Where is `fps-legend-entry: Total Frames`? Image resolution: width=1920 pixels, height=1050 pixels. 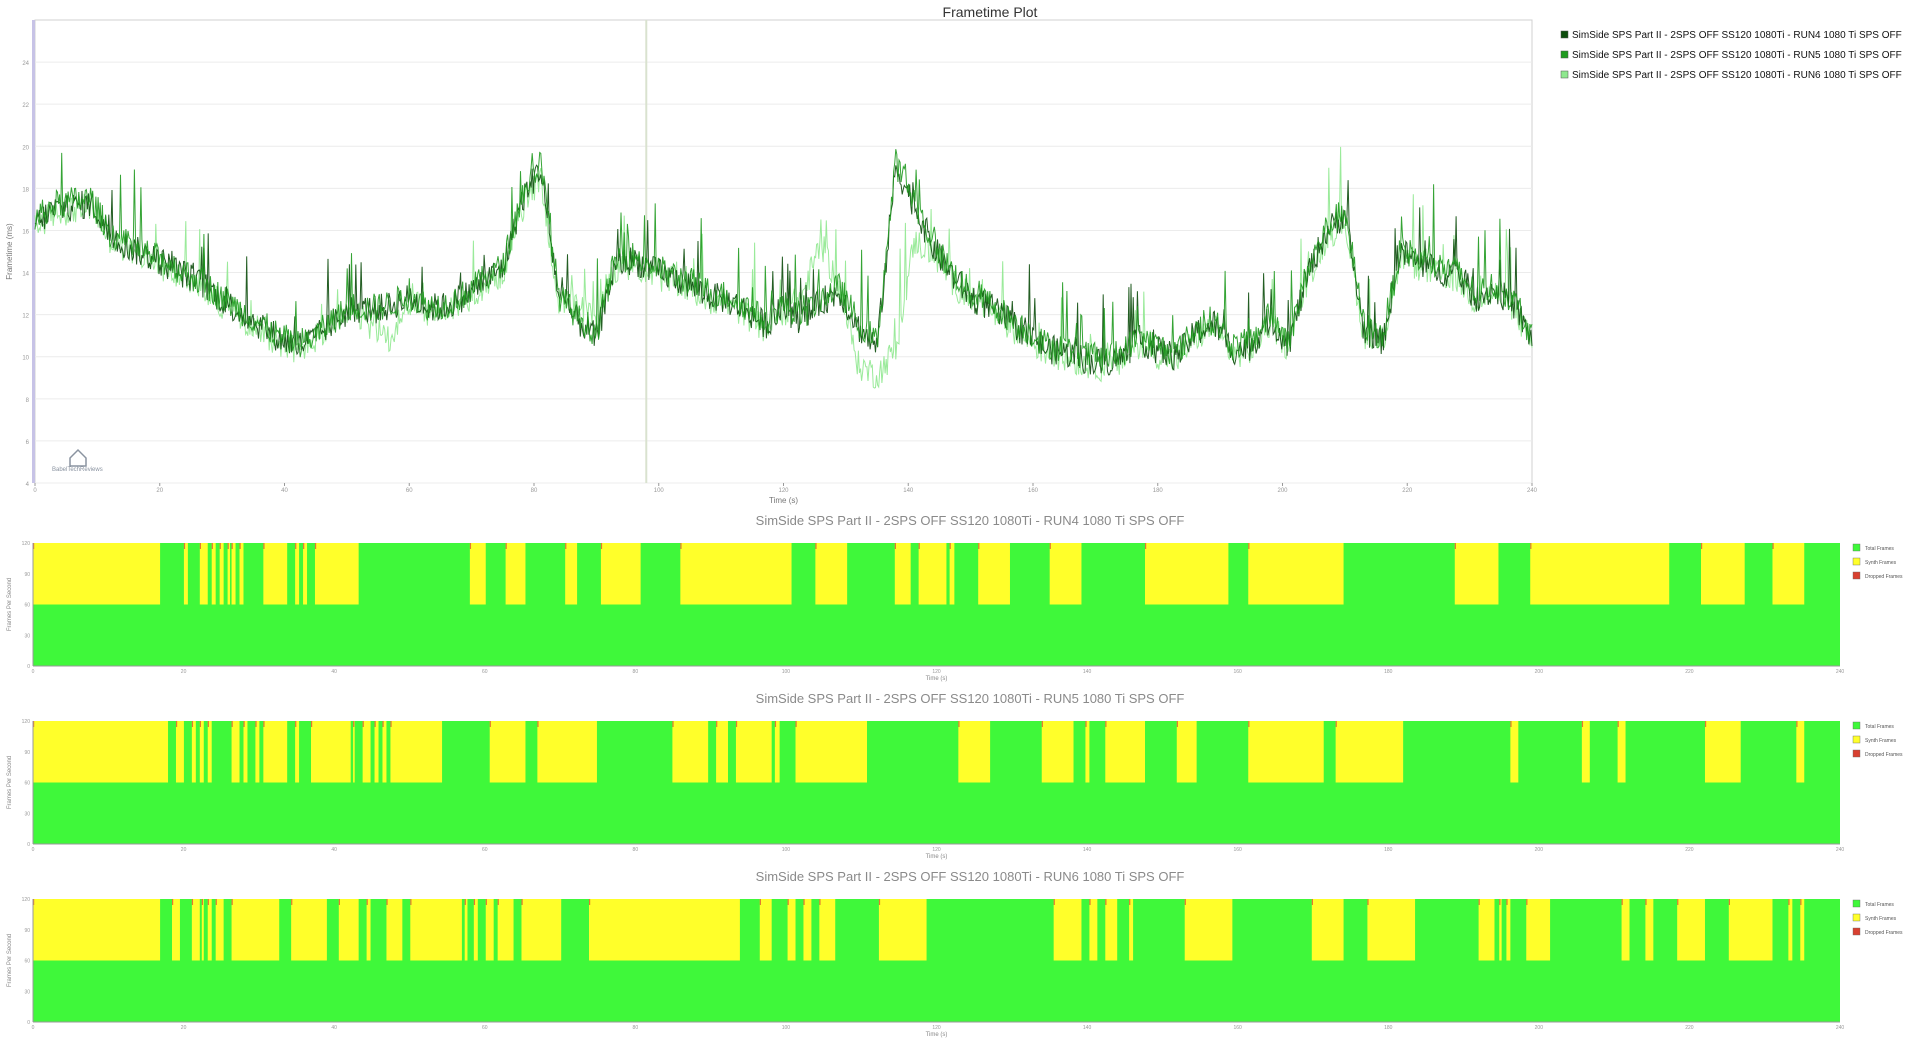
fps-legend-entry: Total Frames is located at coordinates (1879, 905).